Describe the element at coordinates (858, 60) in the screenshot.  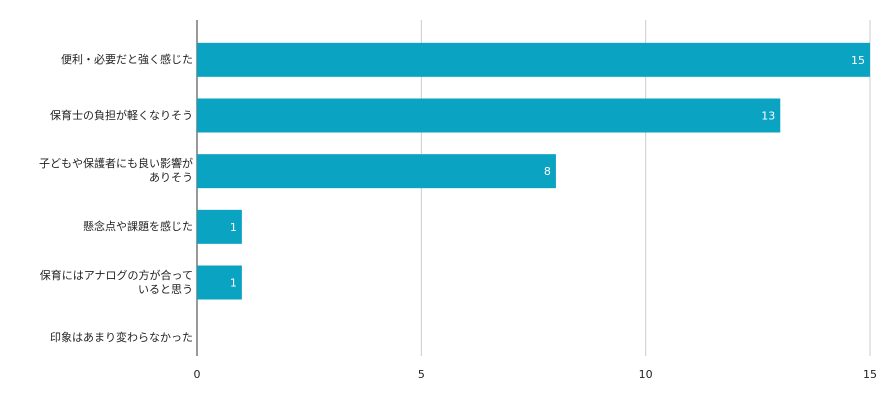
I see `value-label: 15` at that location.